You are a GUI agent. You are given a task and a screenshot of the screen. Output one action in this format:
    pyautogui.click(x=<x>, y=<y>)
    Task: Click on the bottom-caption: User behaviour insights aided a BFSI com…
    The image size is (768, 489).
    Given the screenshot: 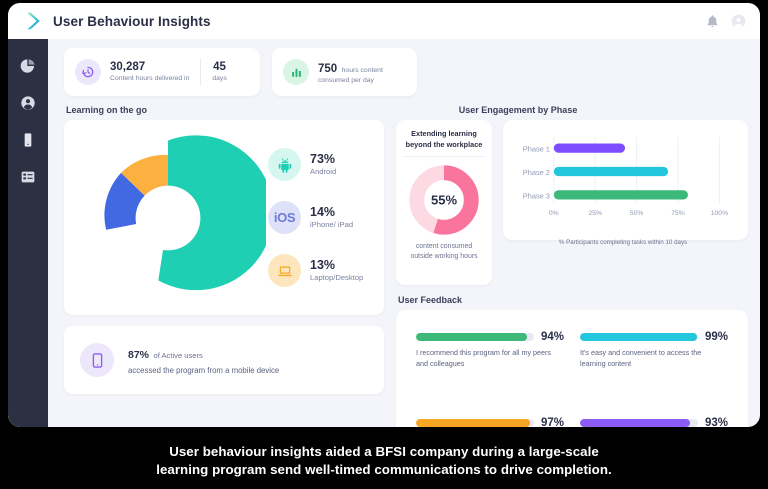 What is the action you would take?
    pyautogui.click(x=384, y=460)
    